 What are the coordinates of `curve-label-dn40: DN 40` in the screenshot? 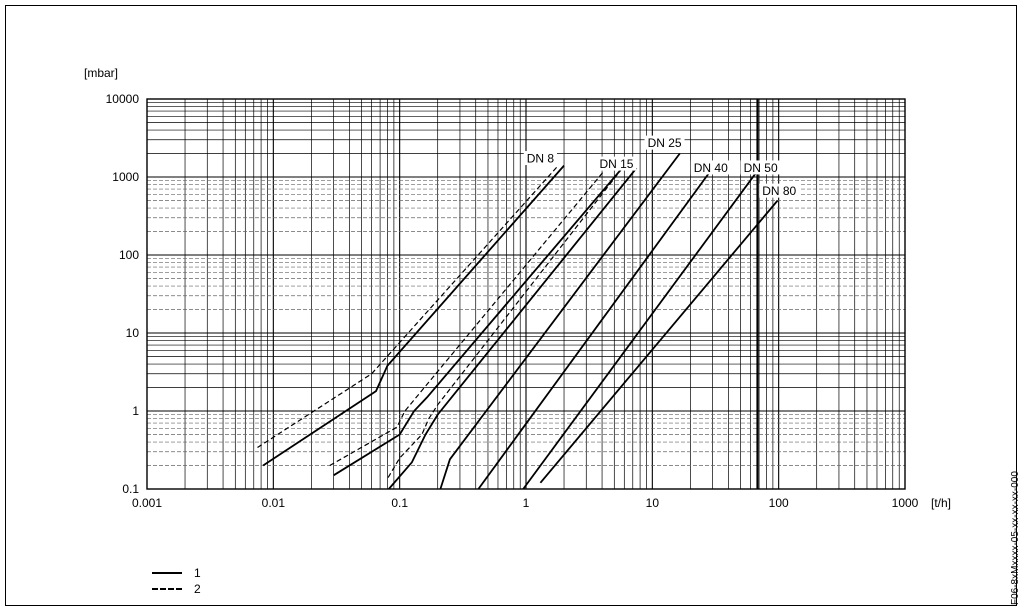 It's located at (711, 168).